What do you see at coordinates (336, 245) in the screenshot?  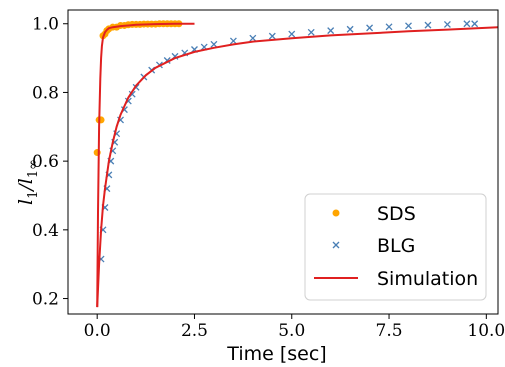 I see `legend-blg-marker` at bounding box center [336, 245].